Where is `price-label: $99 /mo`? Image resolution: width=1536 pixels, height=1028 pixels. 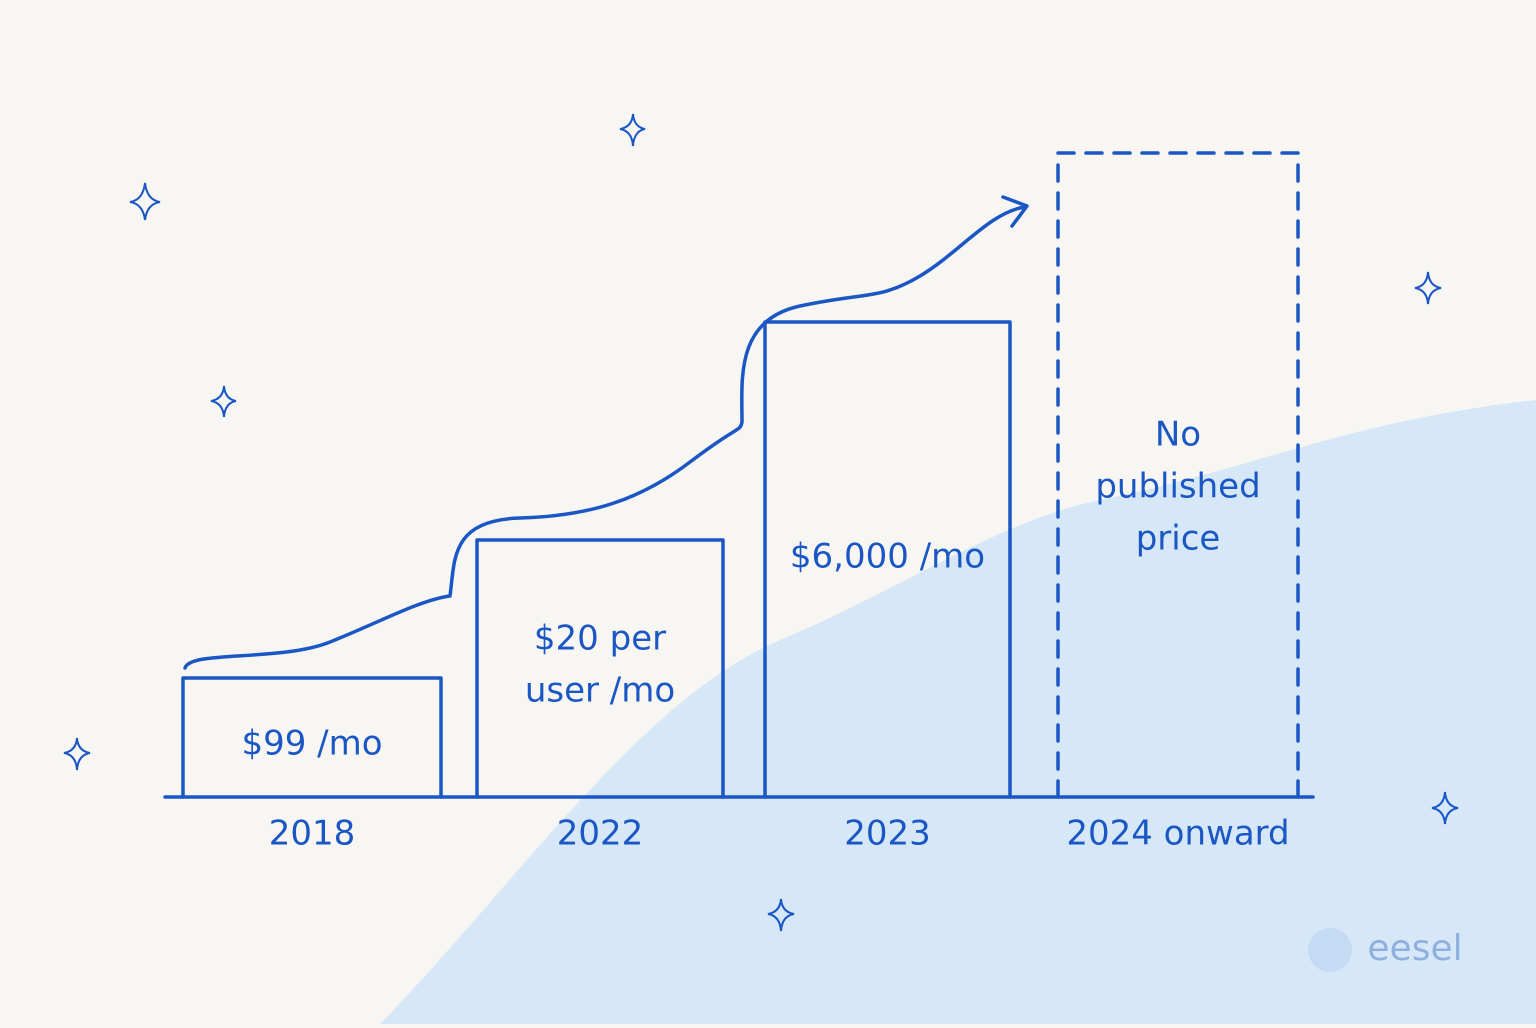 price-label: $99 /mo is located at coordinates (311, 744).